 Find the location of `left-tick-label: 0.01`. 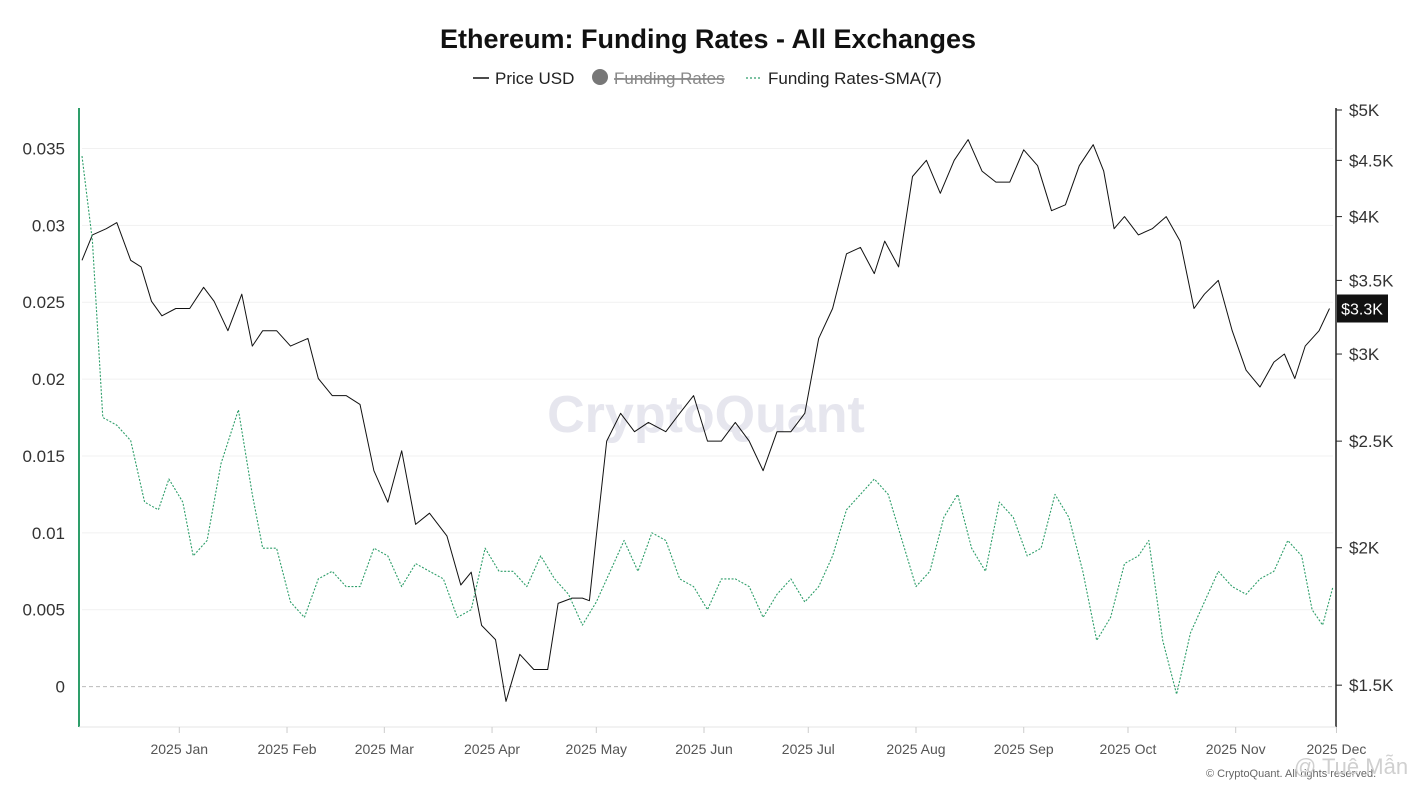

left-tick-label: 0.01 is located at coordinates (48, 533).